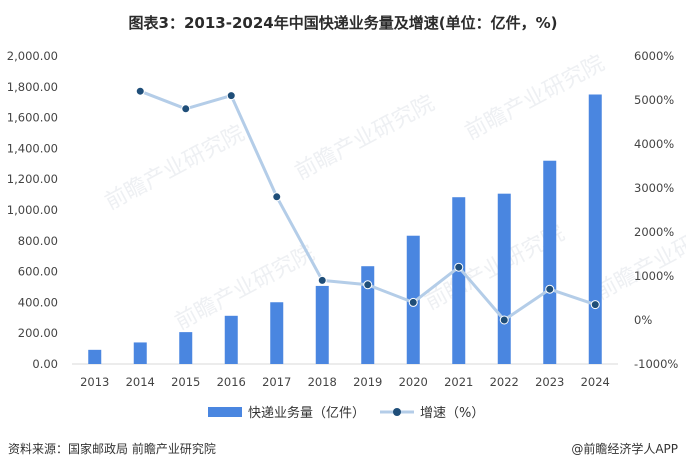 Image resolution: width=686 pixels, height=470 pixels. I want to click on x-tick-label: 2013, so click(94, 382).